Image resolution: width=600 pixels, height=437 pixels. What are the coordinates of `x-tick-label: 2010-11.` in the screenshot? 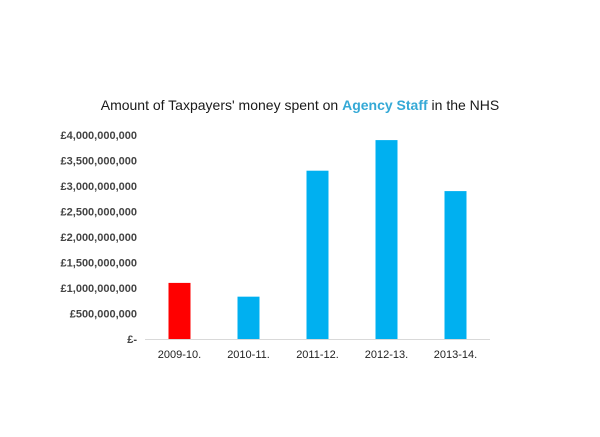 It's located at (248, 355).